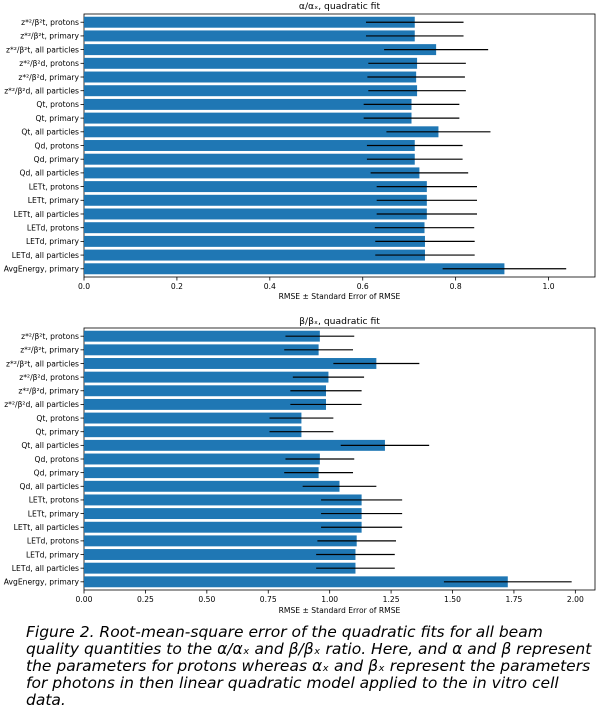 The height and width of the screenshot is (709, 600). Describe the element at coordinates (206, 599) in the screenshot. I see `panel2-x-tick-label: 0.50` at that location.